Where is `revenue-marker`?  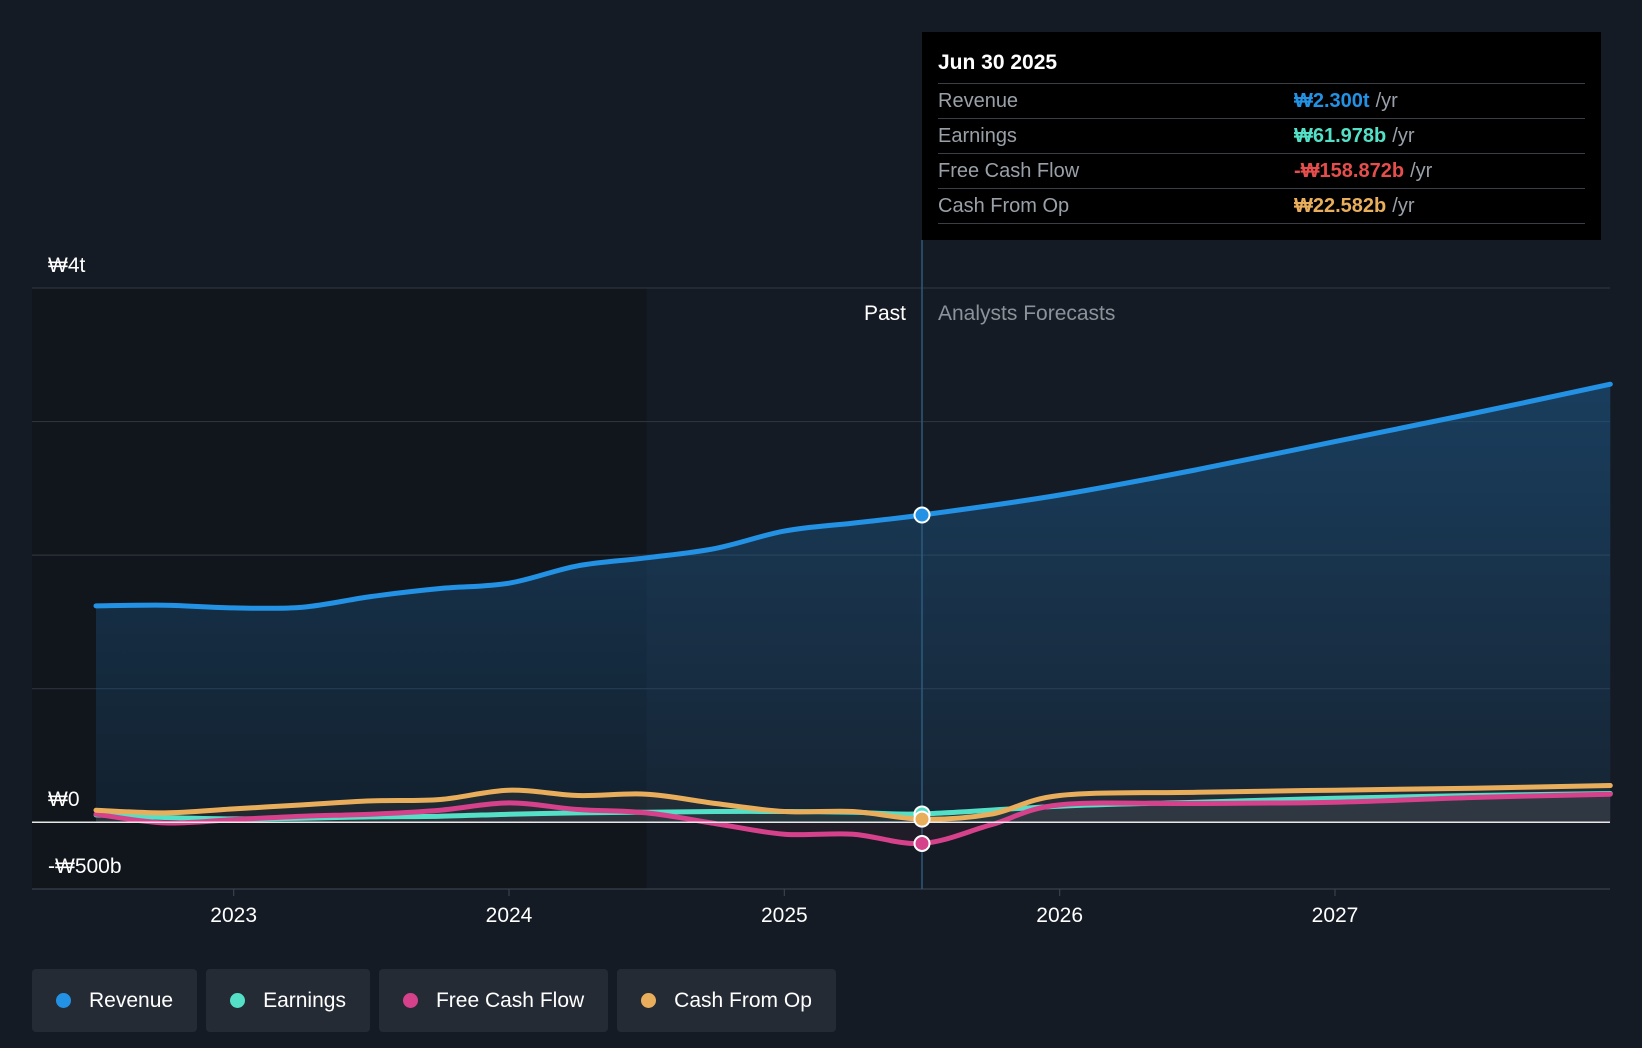
revenue-marker is located at coordinates (922, 515).